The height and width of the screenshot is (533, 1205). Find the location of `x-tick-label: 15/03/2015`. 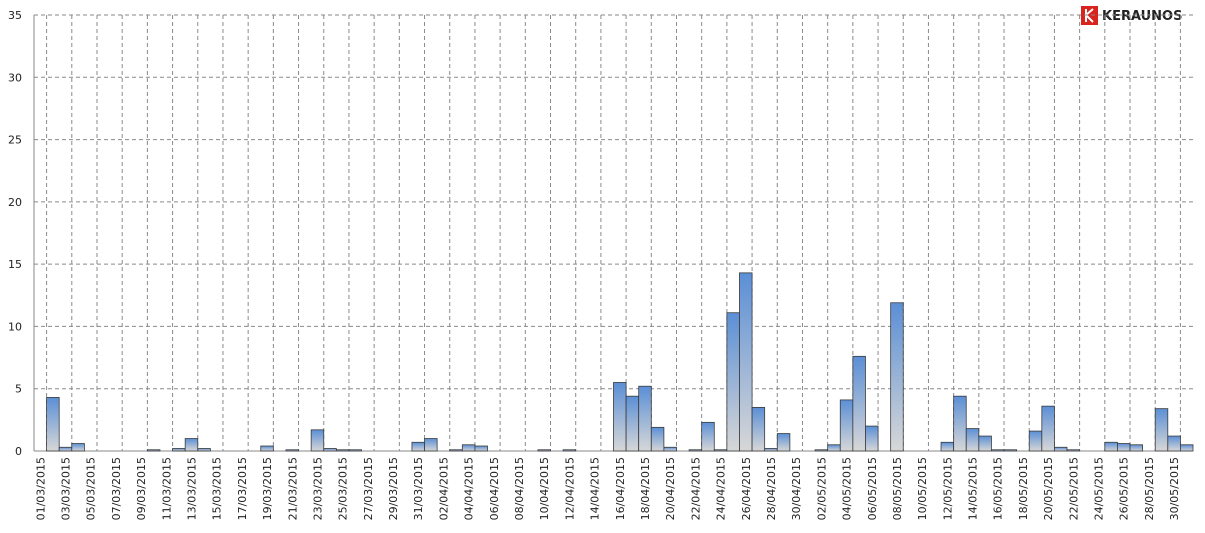

x-tick-label: 15/03/2015 is located at coordinates (217, 488).